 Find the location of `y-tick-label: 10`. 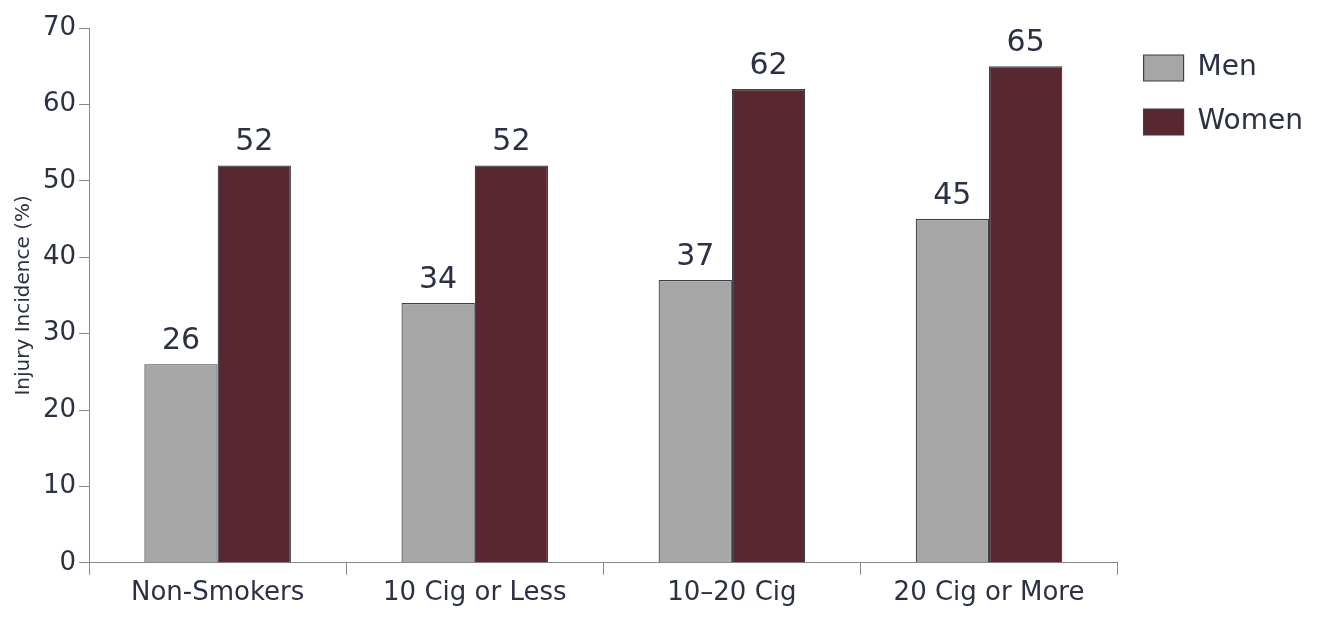

y-tick-label: 10 is located at coordinates (59, 484).